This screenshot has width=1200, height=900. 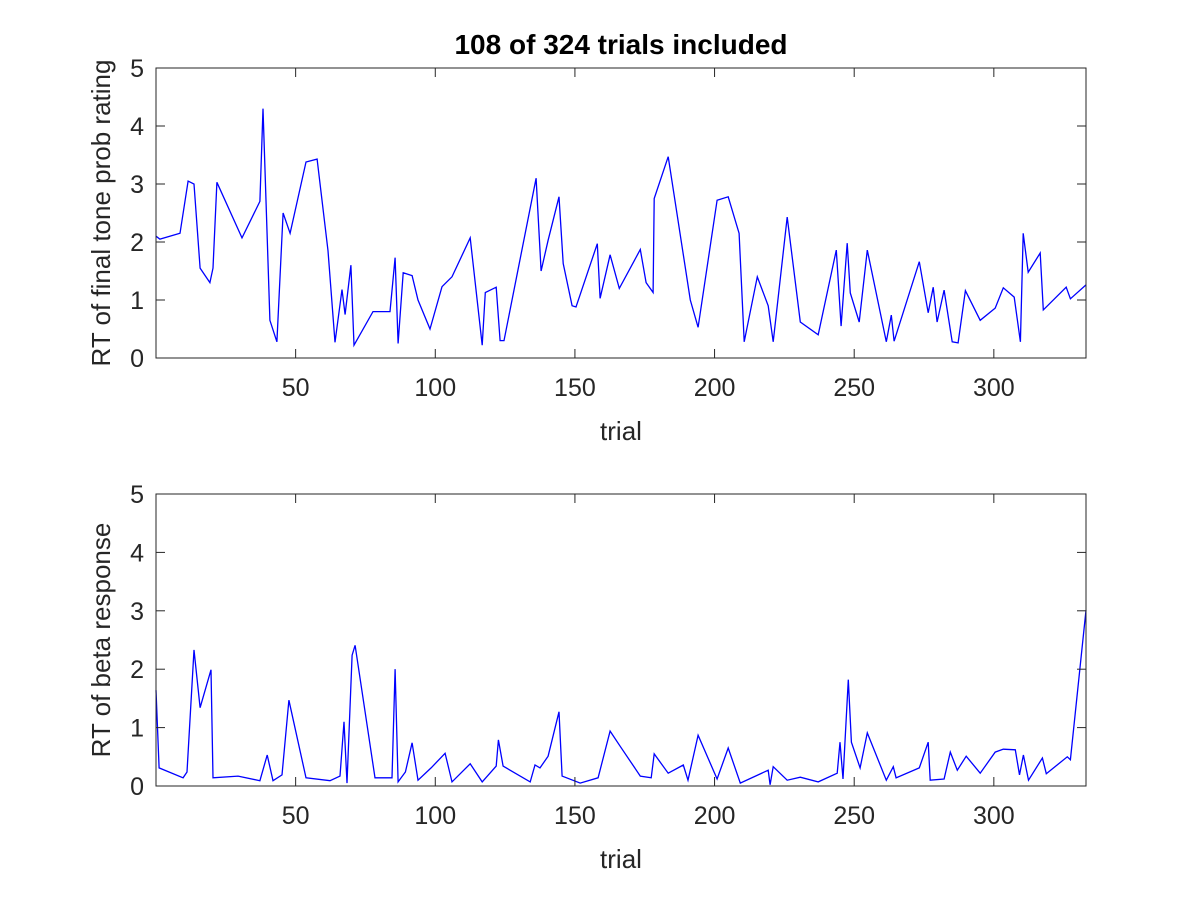 I want to click on chart-title: 108 of 324 trials included, so click(x=620, y=44).